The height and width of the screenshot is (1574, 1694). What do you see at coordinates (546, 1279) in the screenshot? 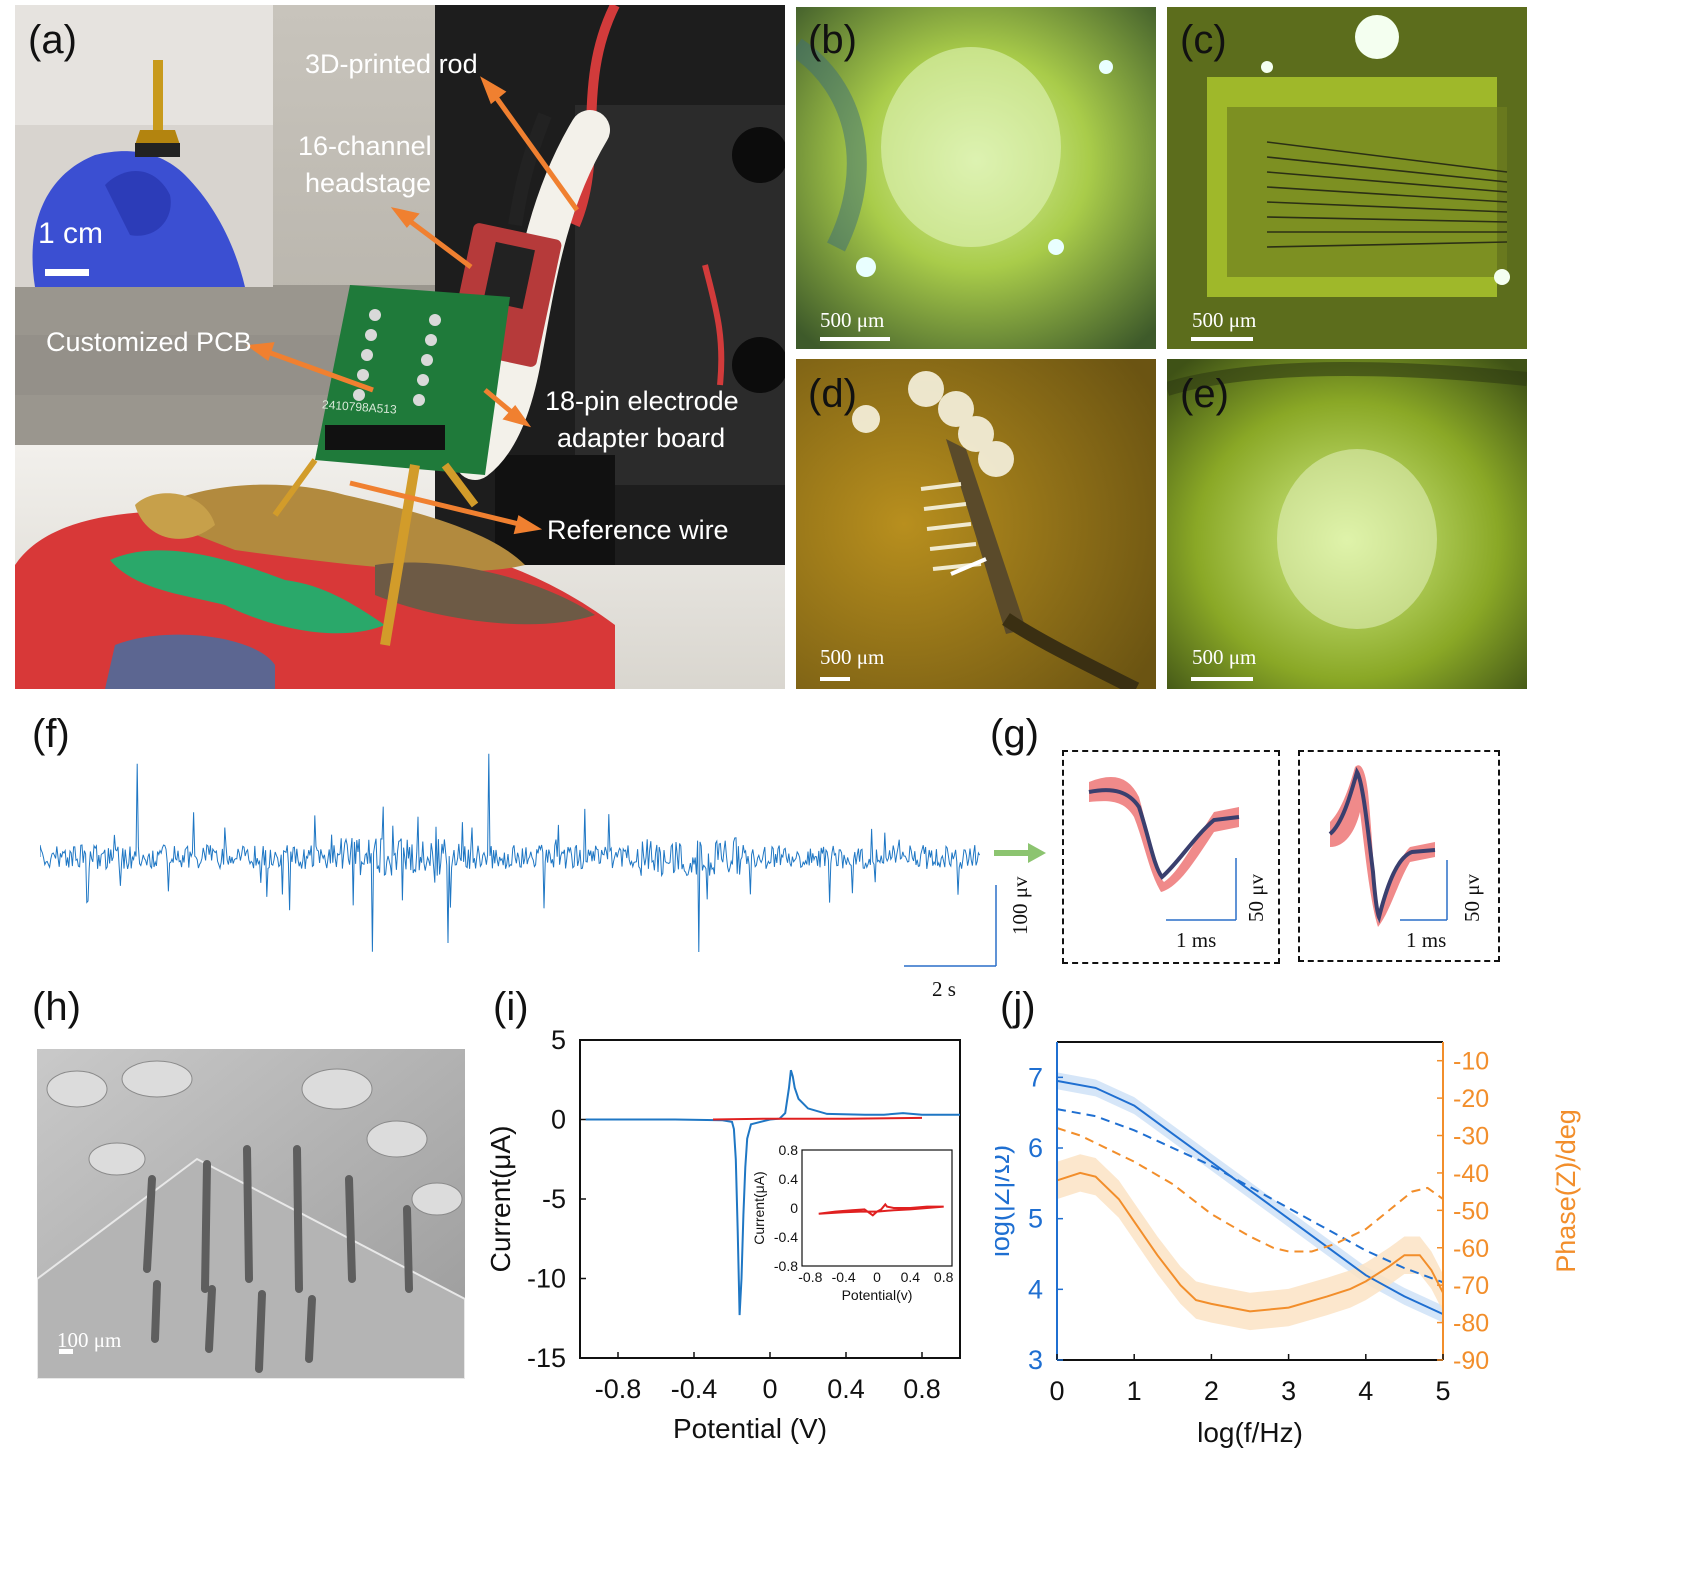
I see `cv-y-tick-label: -10` at bounding box center [546, 1279].